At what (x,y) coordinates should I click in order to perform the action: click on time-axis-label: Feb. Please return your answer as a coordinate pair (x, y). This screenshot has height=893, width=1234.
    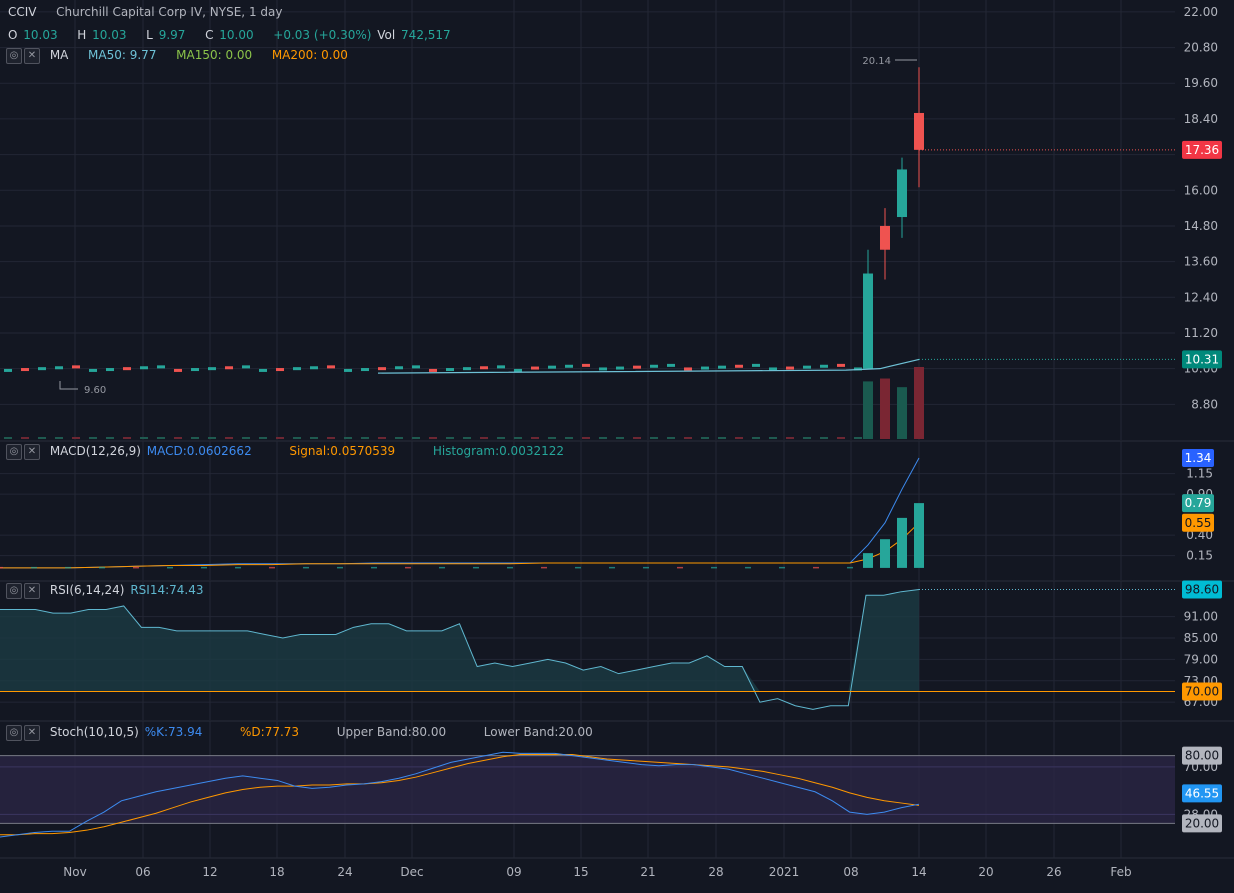
    Looking at the image, I should click on (1120, 872).